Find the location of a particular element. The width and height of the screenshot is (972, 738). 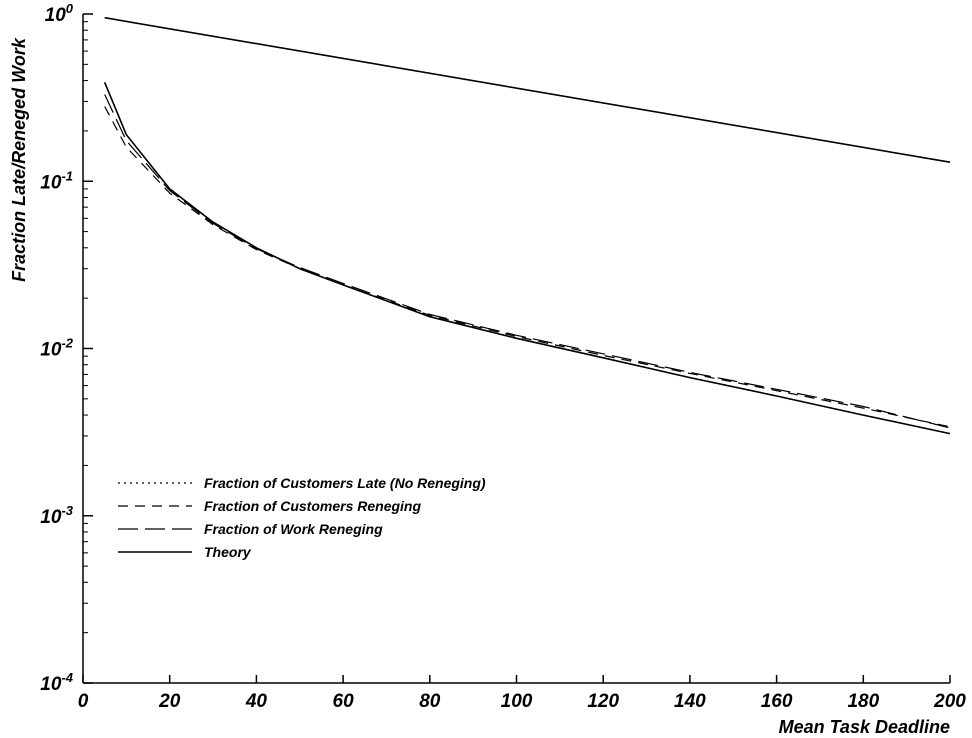

legend-label: Theory is located at coordinates (228, 552).